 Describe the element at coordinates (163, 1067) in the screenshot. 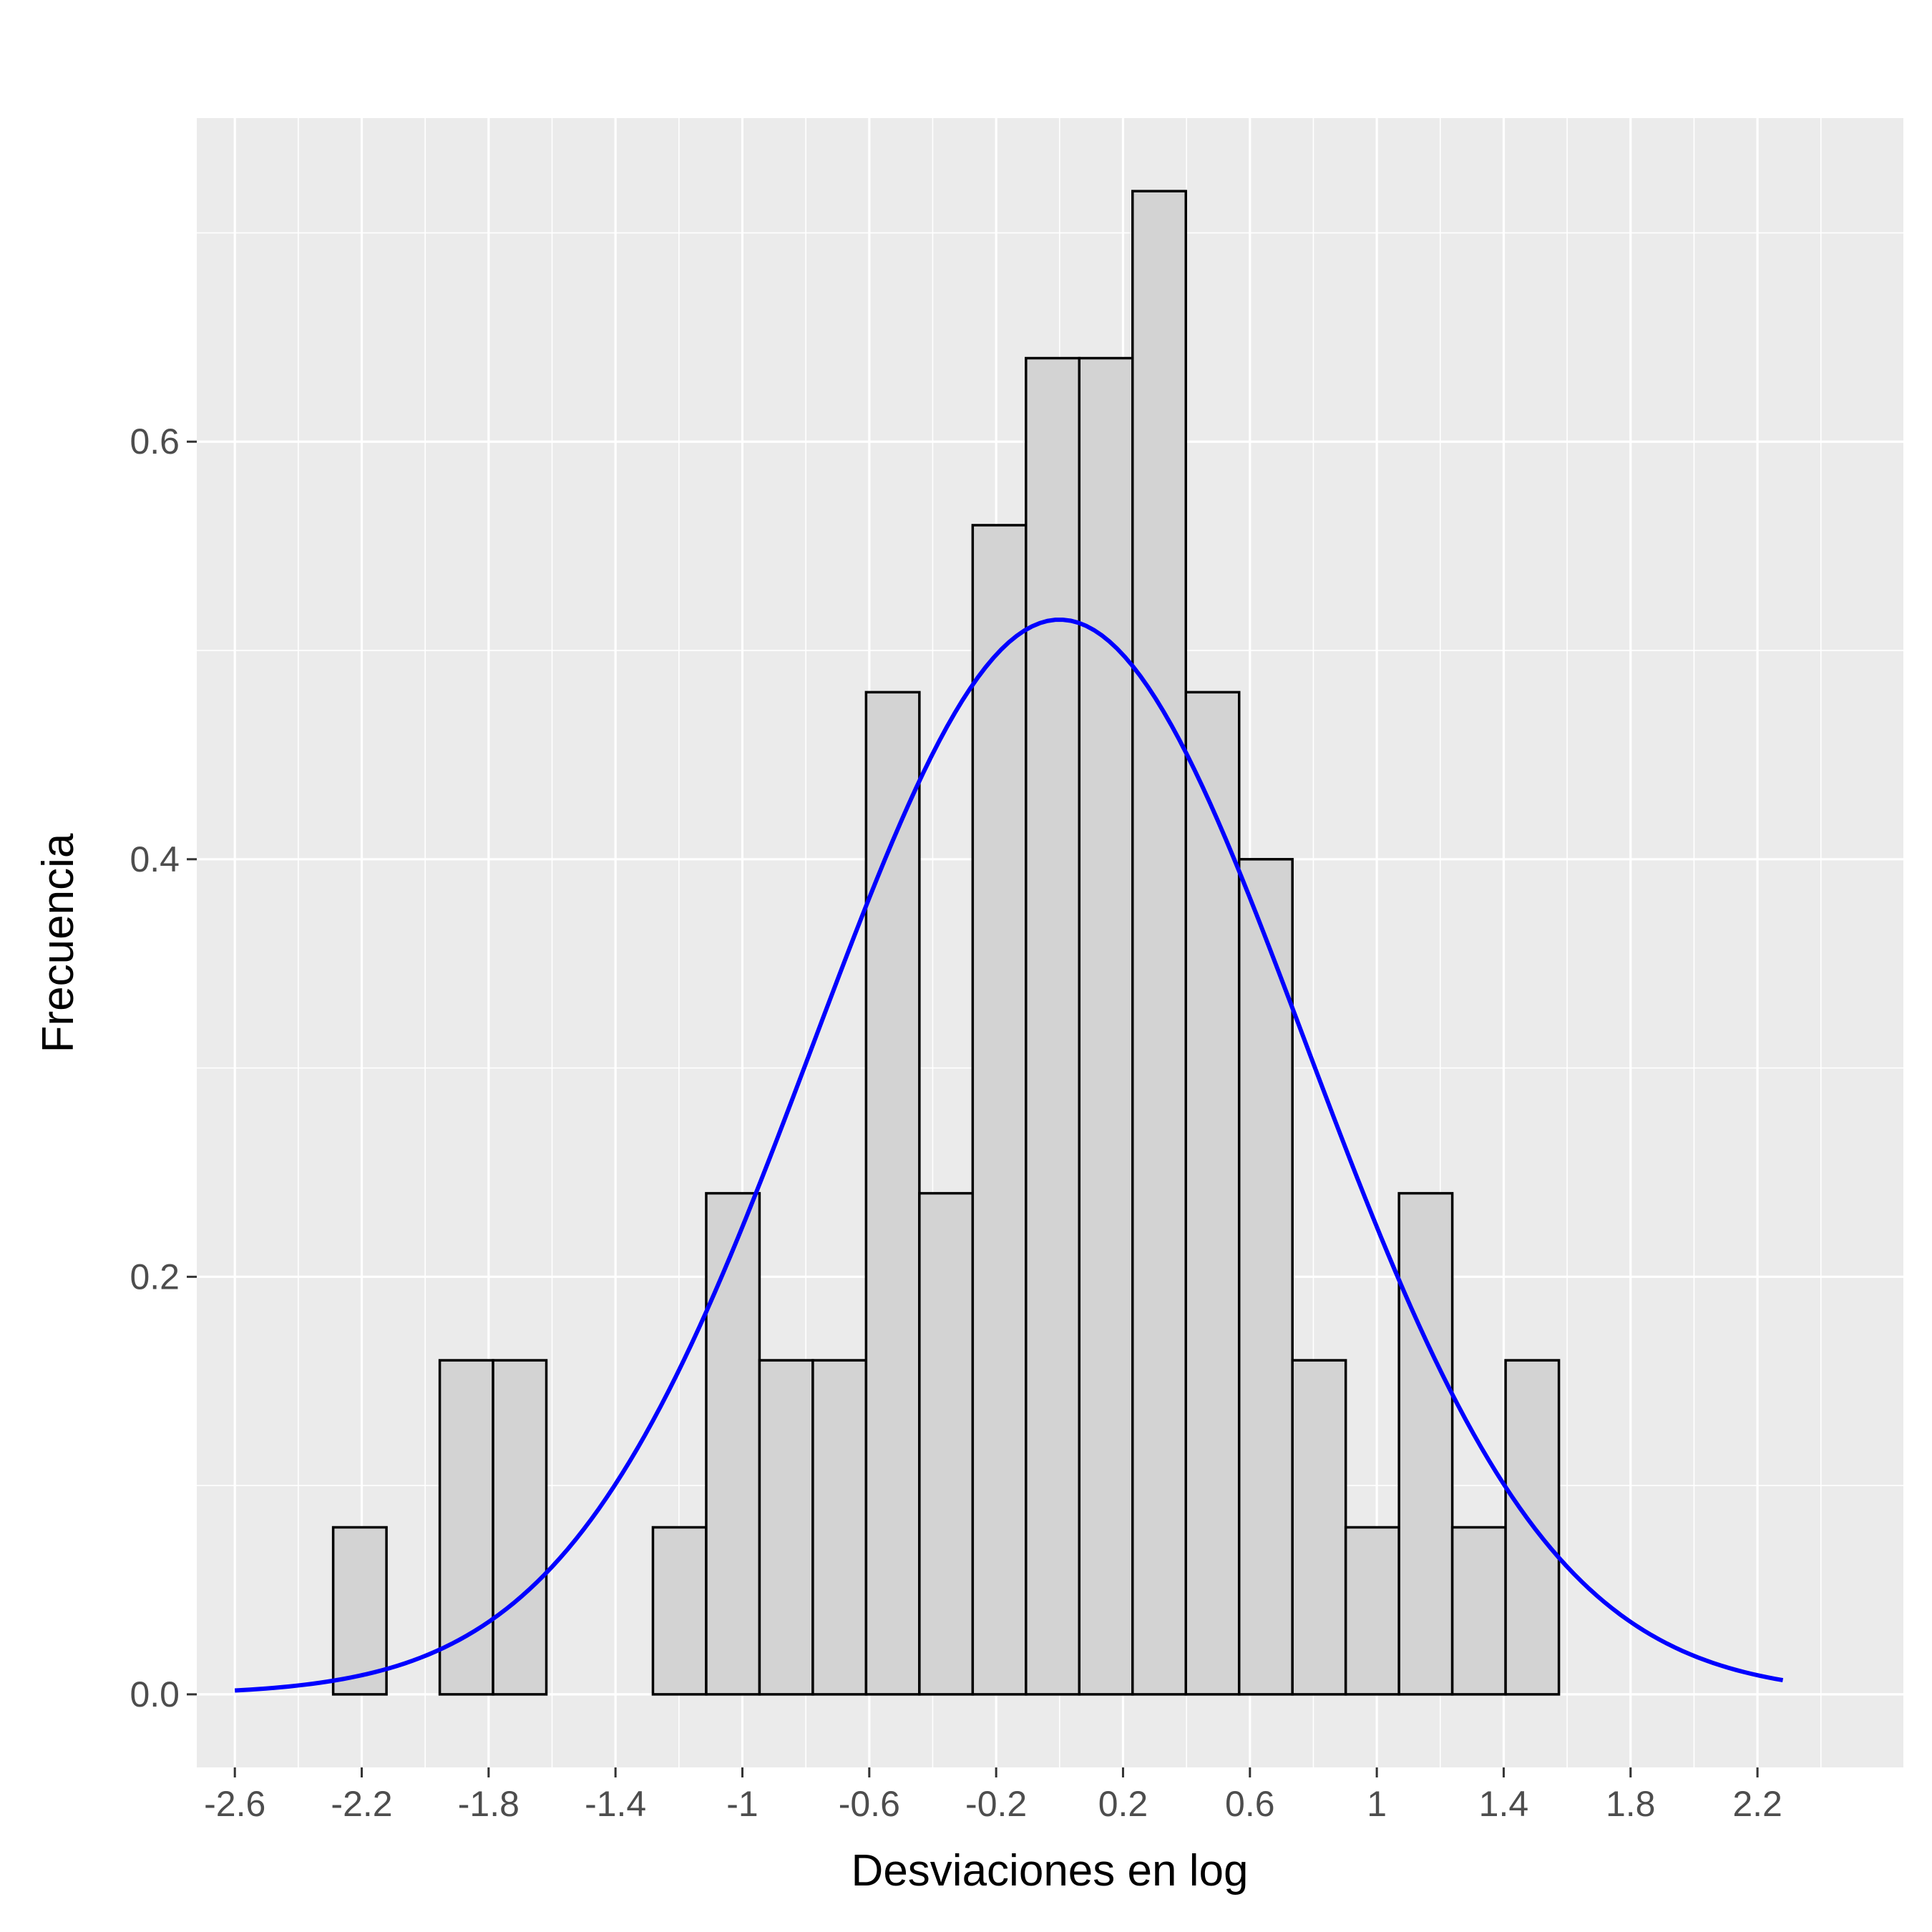

I see `y-axis-ticks: 0.0 0.2 0.4 0.6` at that location.